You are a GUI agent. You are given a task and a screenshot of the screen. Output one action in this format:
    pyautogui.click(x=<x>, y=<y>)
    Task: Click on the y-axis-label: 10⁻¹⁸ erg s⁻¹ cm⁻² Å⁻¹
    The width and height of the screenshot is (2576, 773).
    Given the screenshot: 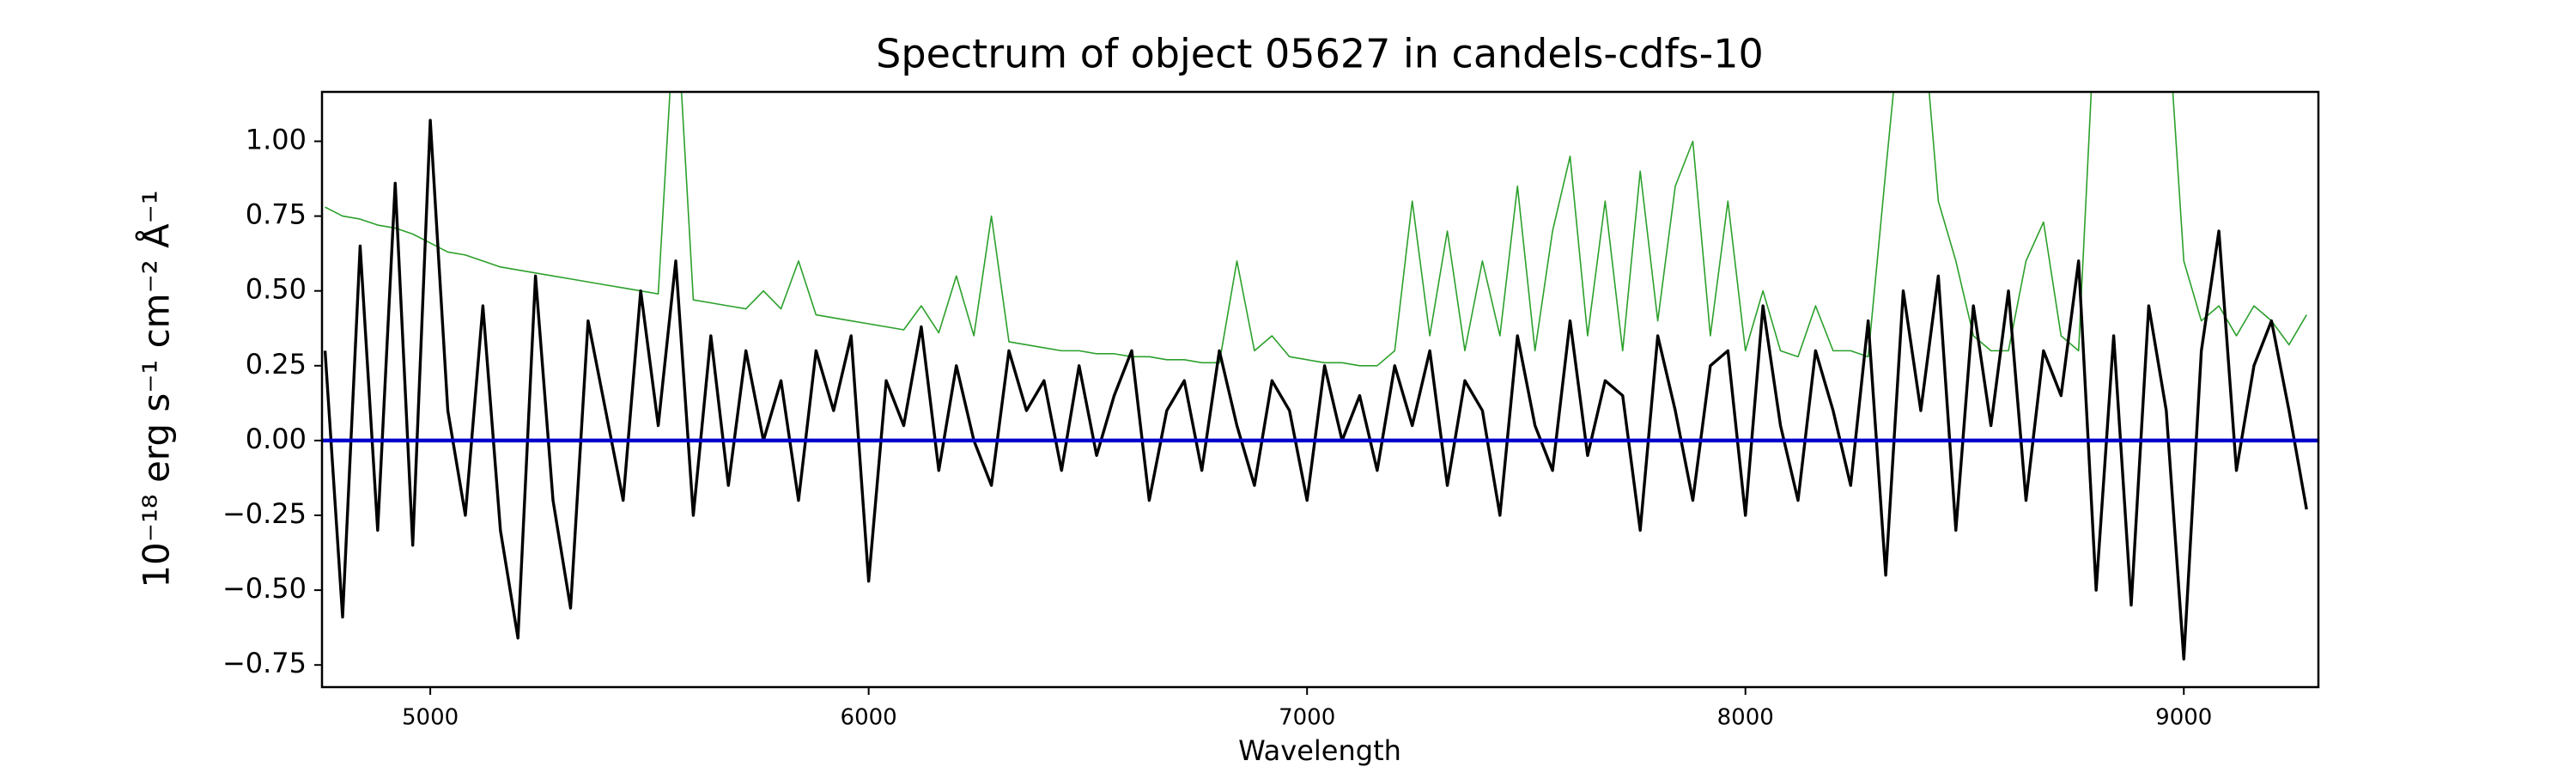 What is the action you would take?
    pyautogui.click(x=156, y=388)
    